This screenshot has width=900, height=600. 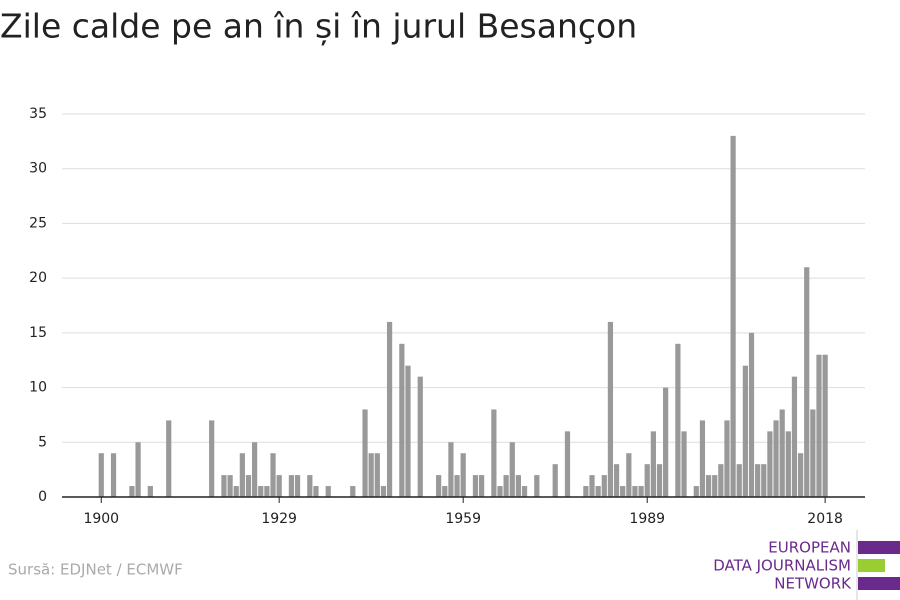 I want to click on y-tick-label: 15, so click(x=38, y=333).